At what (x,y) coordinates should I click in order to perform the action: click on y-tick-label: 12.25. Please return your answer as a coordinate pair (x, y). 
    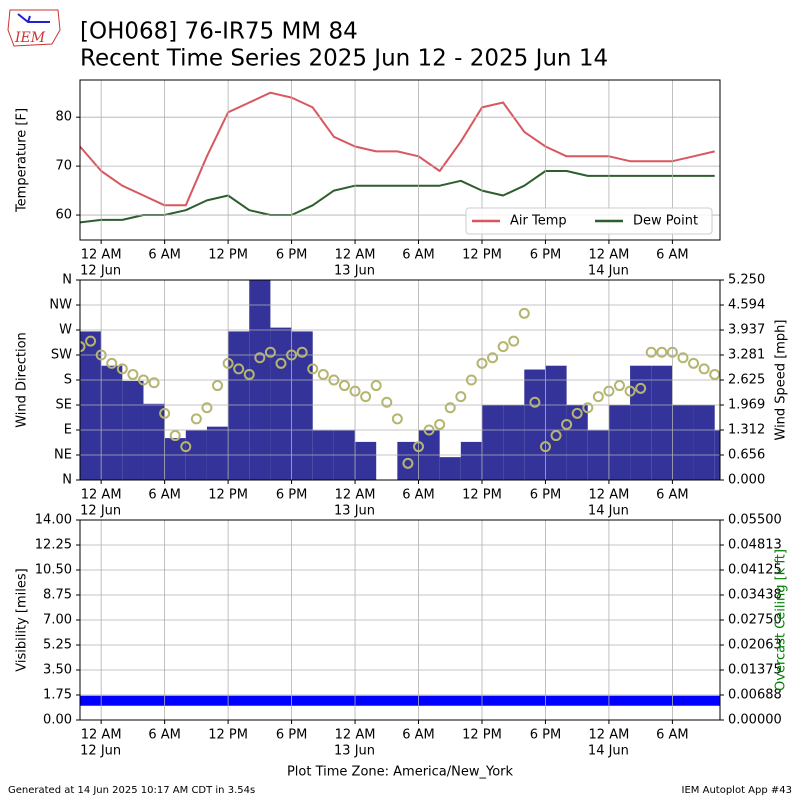
    Looking at the image, I should click on (53, 545).